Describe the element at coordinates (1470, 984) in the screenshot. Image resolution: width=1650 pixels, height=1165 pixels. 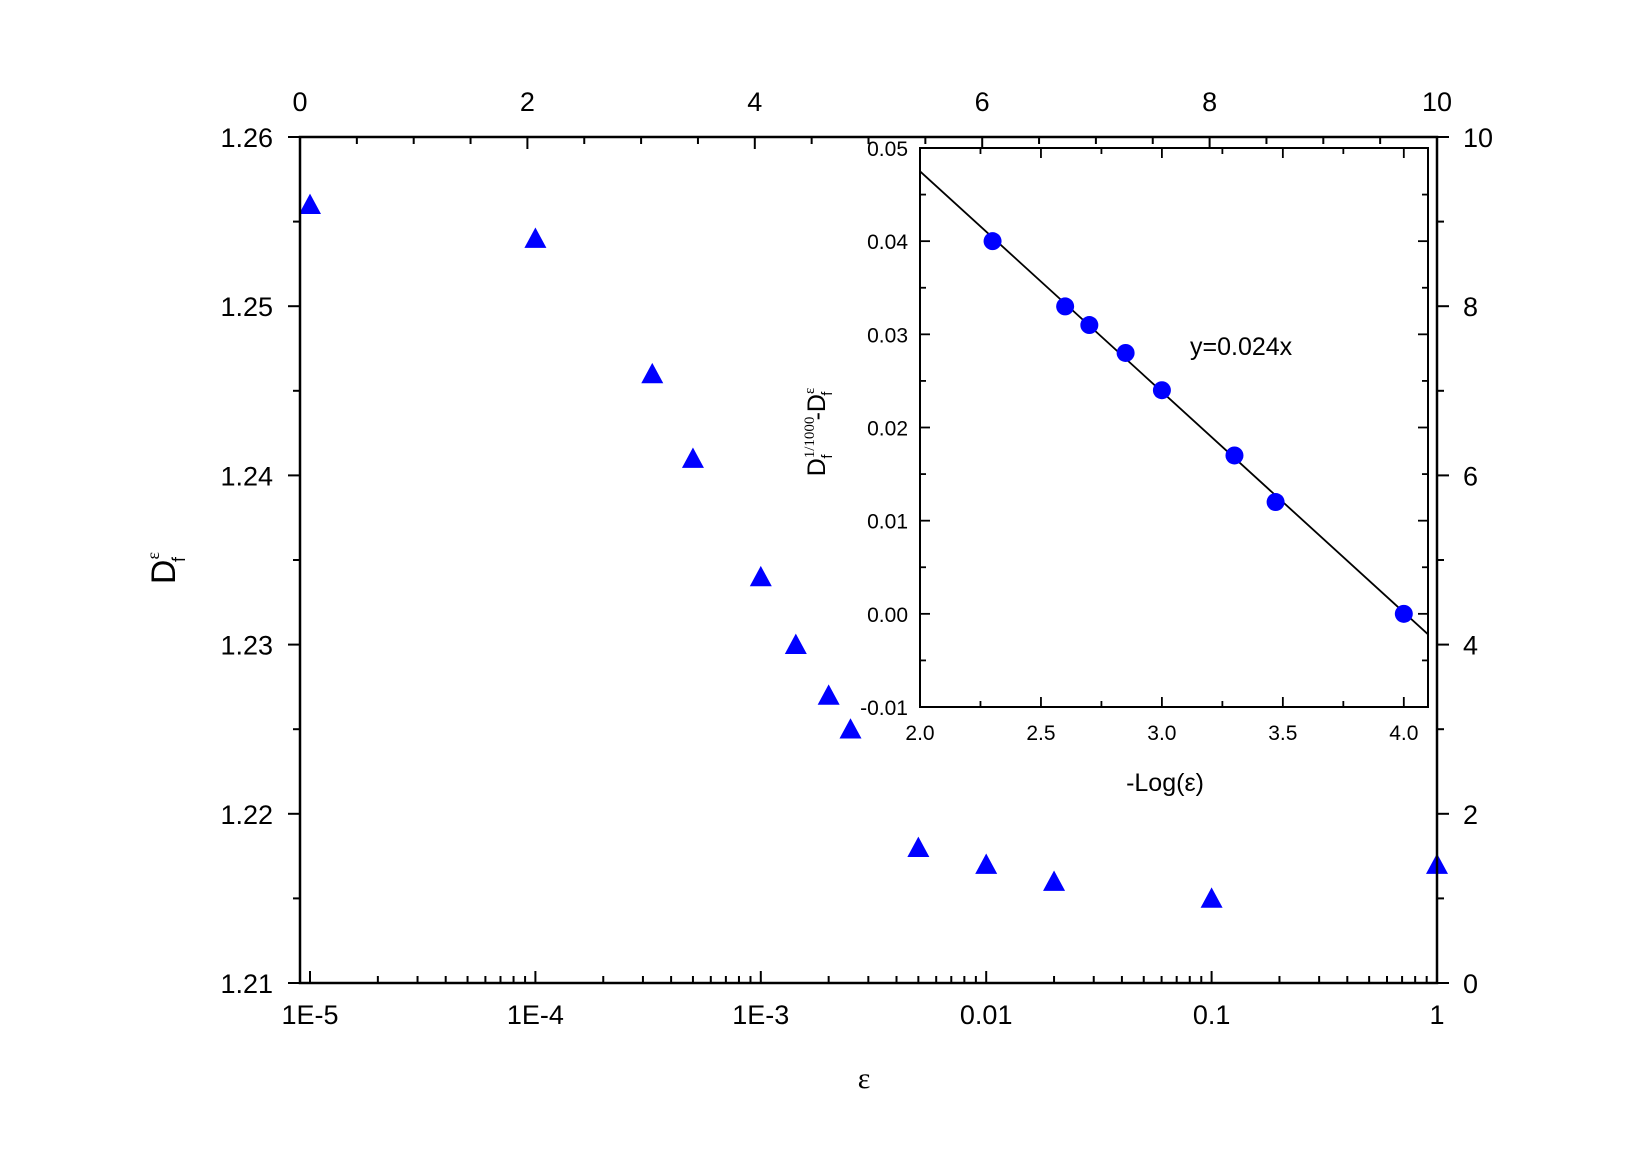
I see `right-tick-label: 0` at that location.